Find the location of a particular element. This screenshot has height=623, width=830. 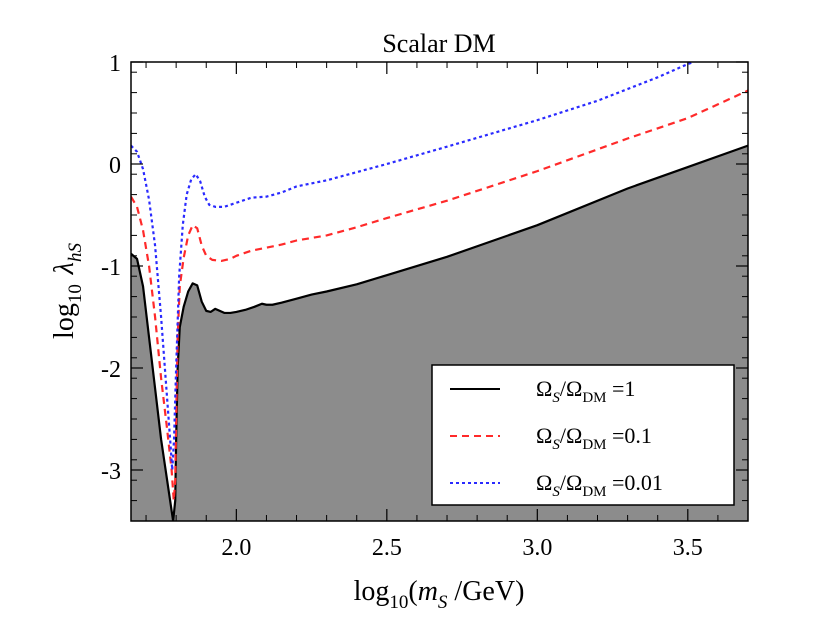

legend-label-1: ΩS/ΩDM =1 is located at coordinates (585, 391).